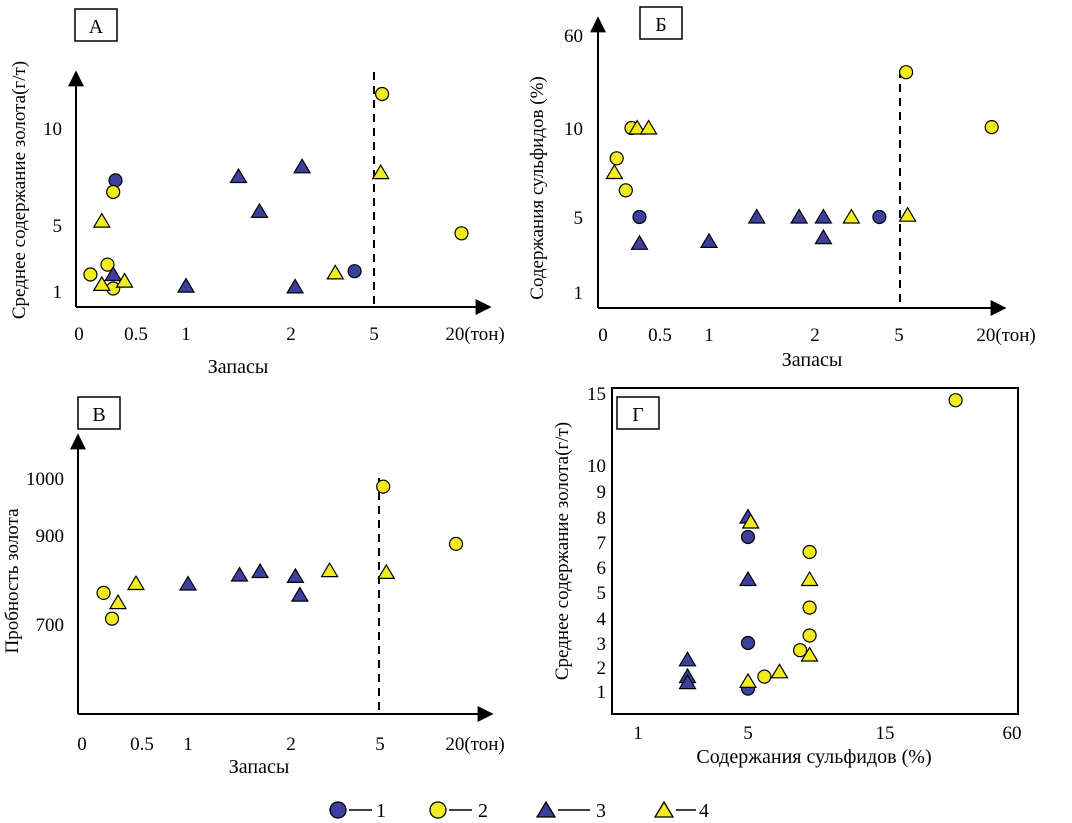 The height and width of the screenshot is (823, 1072). I want to click on panel-v-ytick: 1000, so click(45, 479).